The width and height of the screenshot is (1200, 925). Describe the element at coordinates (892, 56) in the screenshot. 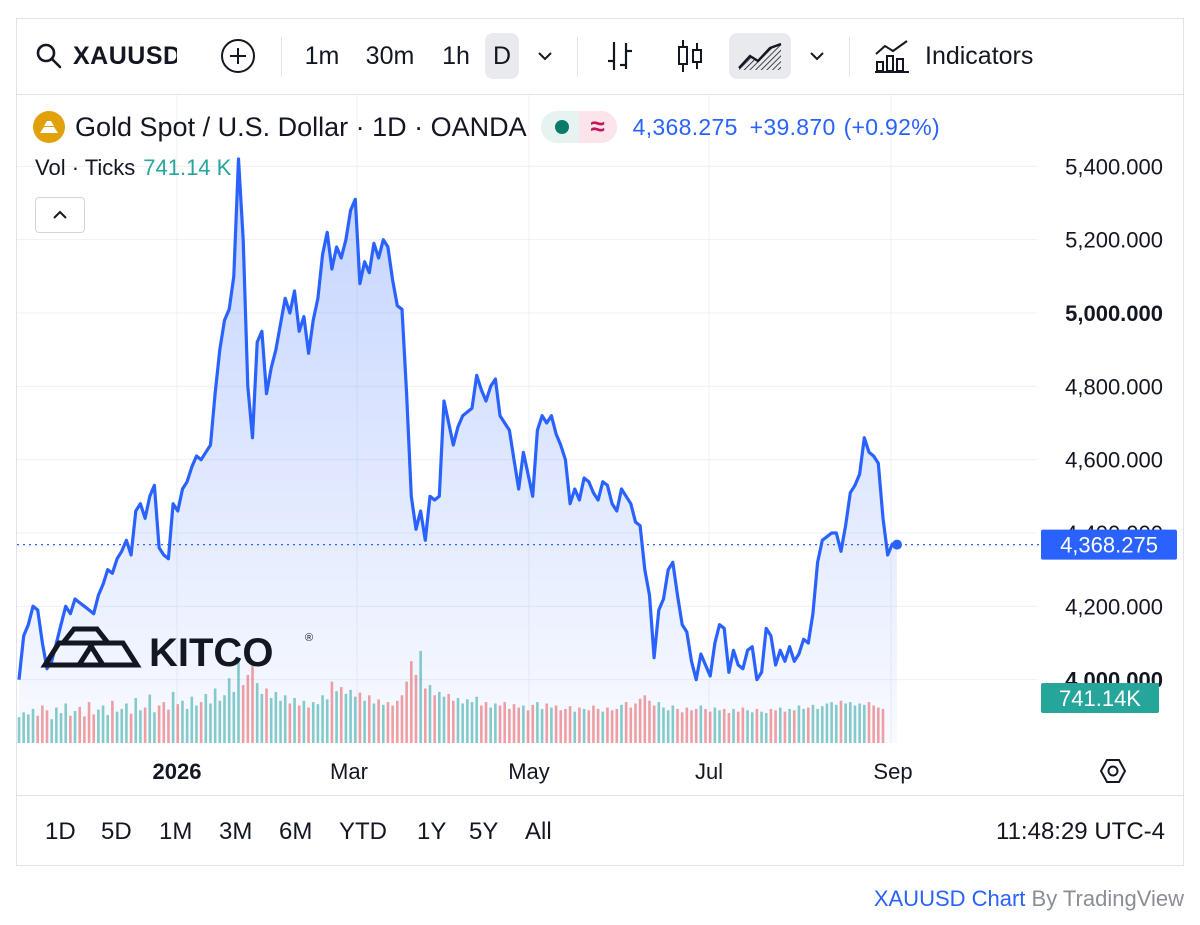

I see `indicators-icon` at that location.